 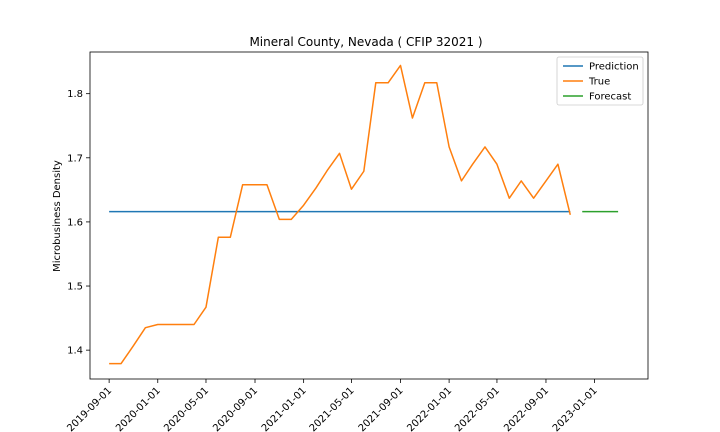 What do you see at coordinates (75, 287) in the screenshot?
I see `y-tick-label: 1.5` at bounding box center [75, 287].